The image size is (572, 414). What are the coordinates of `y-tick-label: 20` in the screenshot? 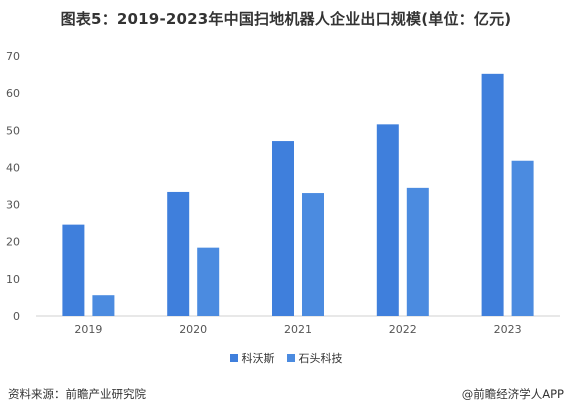 It's located at (13, 242).